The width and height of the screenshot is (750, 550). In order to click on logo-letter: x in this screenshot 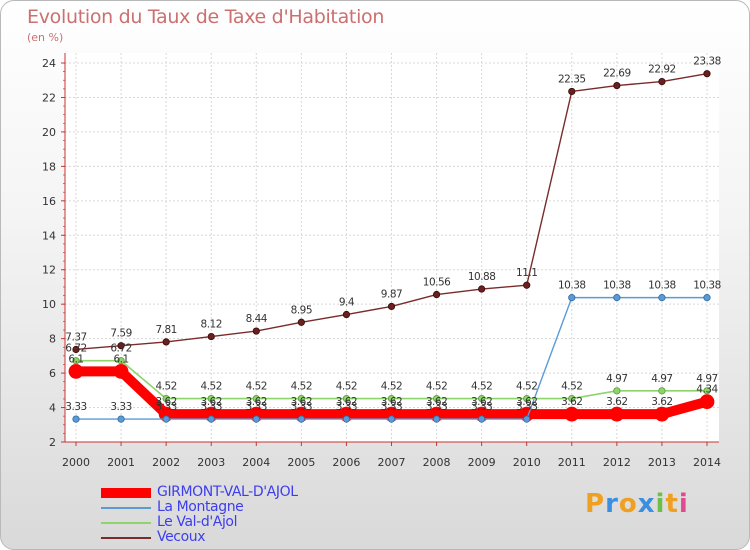, I will do `click(646, 504)`.